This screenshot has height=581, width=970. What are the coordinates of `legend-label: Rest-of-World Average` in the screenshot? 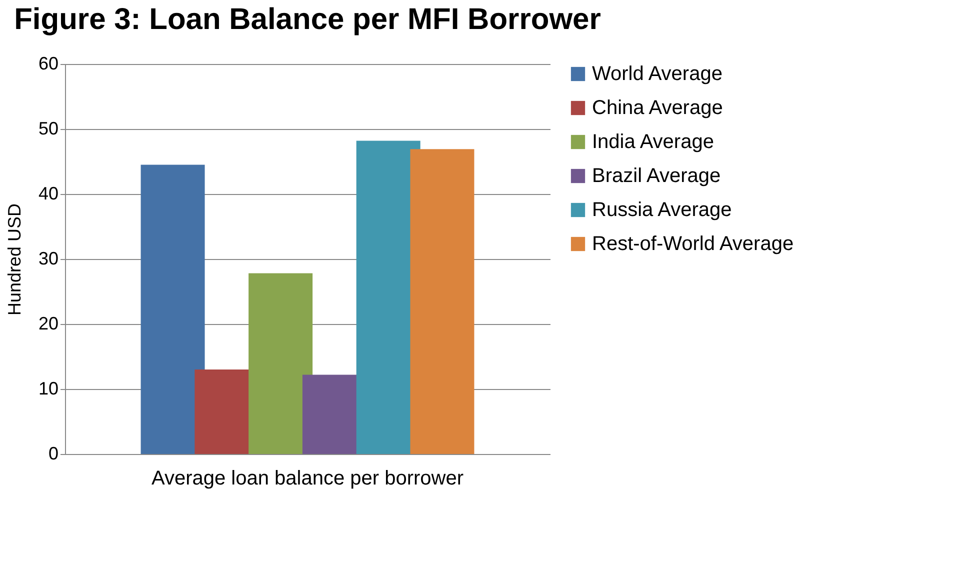 It's located at (693, 244).